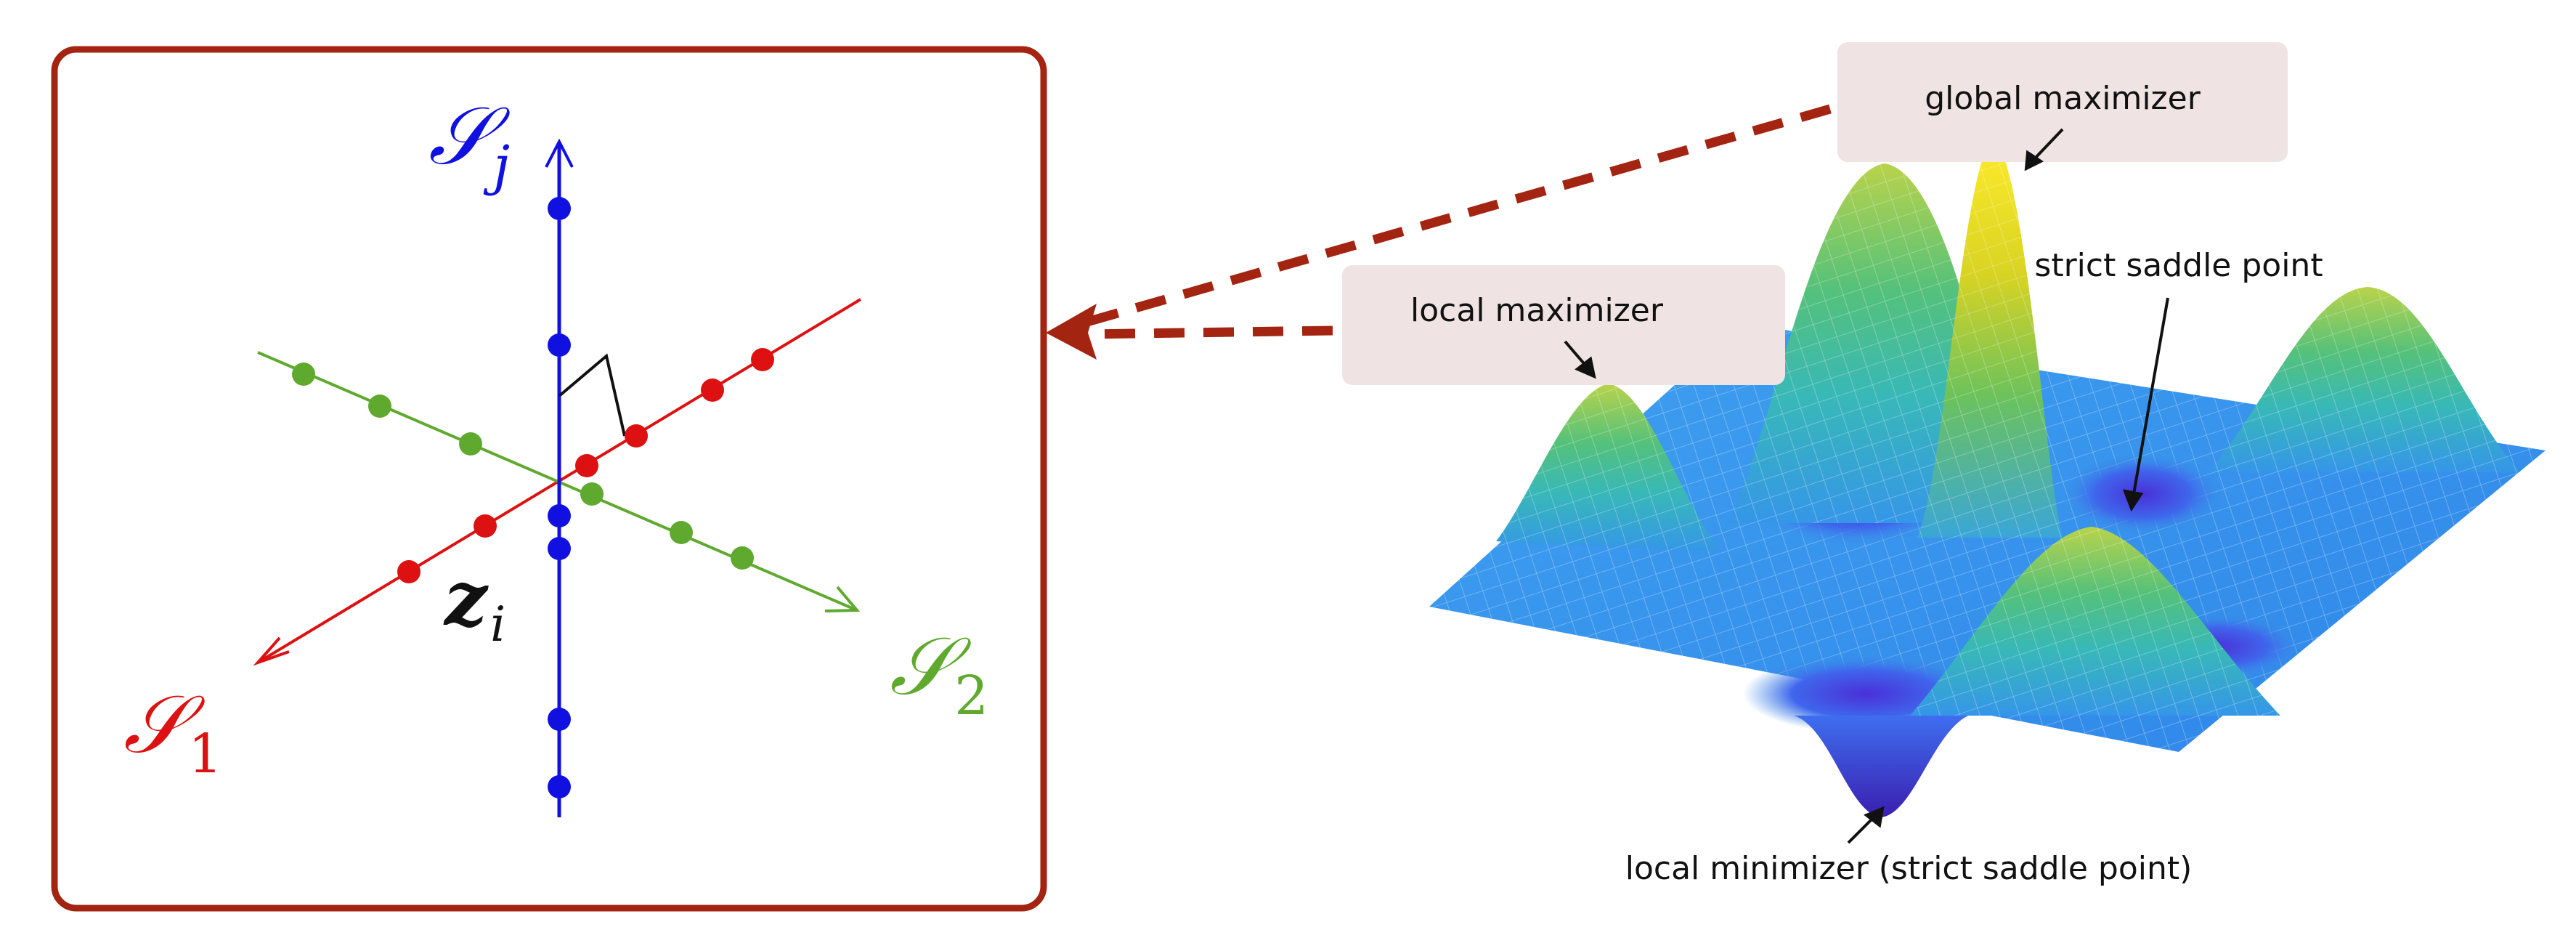  Describe the element at coordinates (2150, 396) in the screenshot. I see `strict-saddle-pointer` at that location.